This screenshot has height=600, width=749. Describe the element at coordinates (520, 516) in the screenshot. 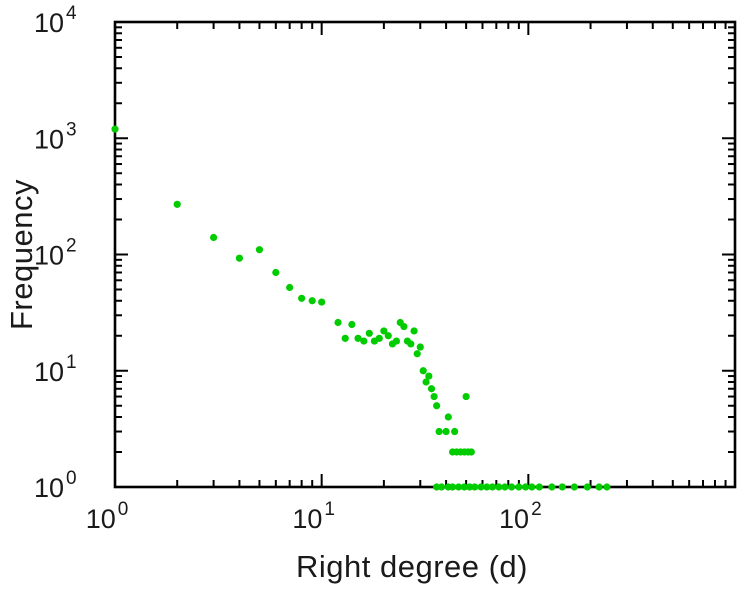

I see `x-tick-label: 10 2` at that location.